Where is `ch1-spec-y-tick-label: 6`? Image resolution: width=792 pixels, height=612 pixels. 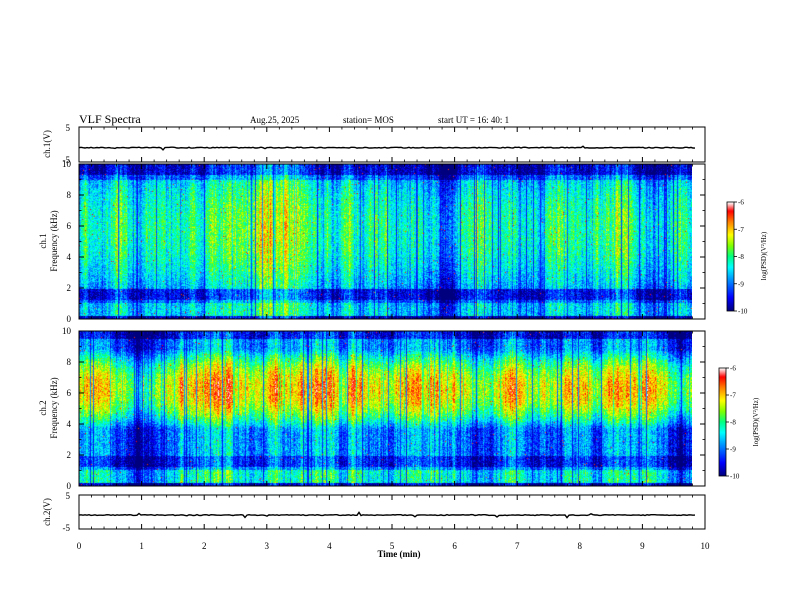
ch1-spec-y-tick-label: 6 is located at coordinates (69, 226).